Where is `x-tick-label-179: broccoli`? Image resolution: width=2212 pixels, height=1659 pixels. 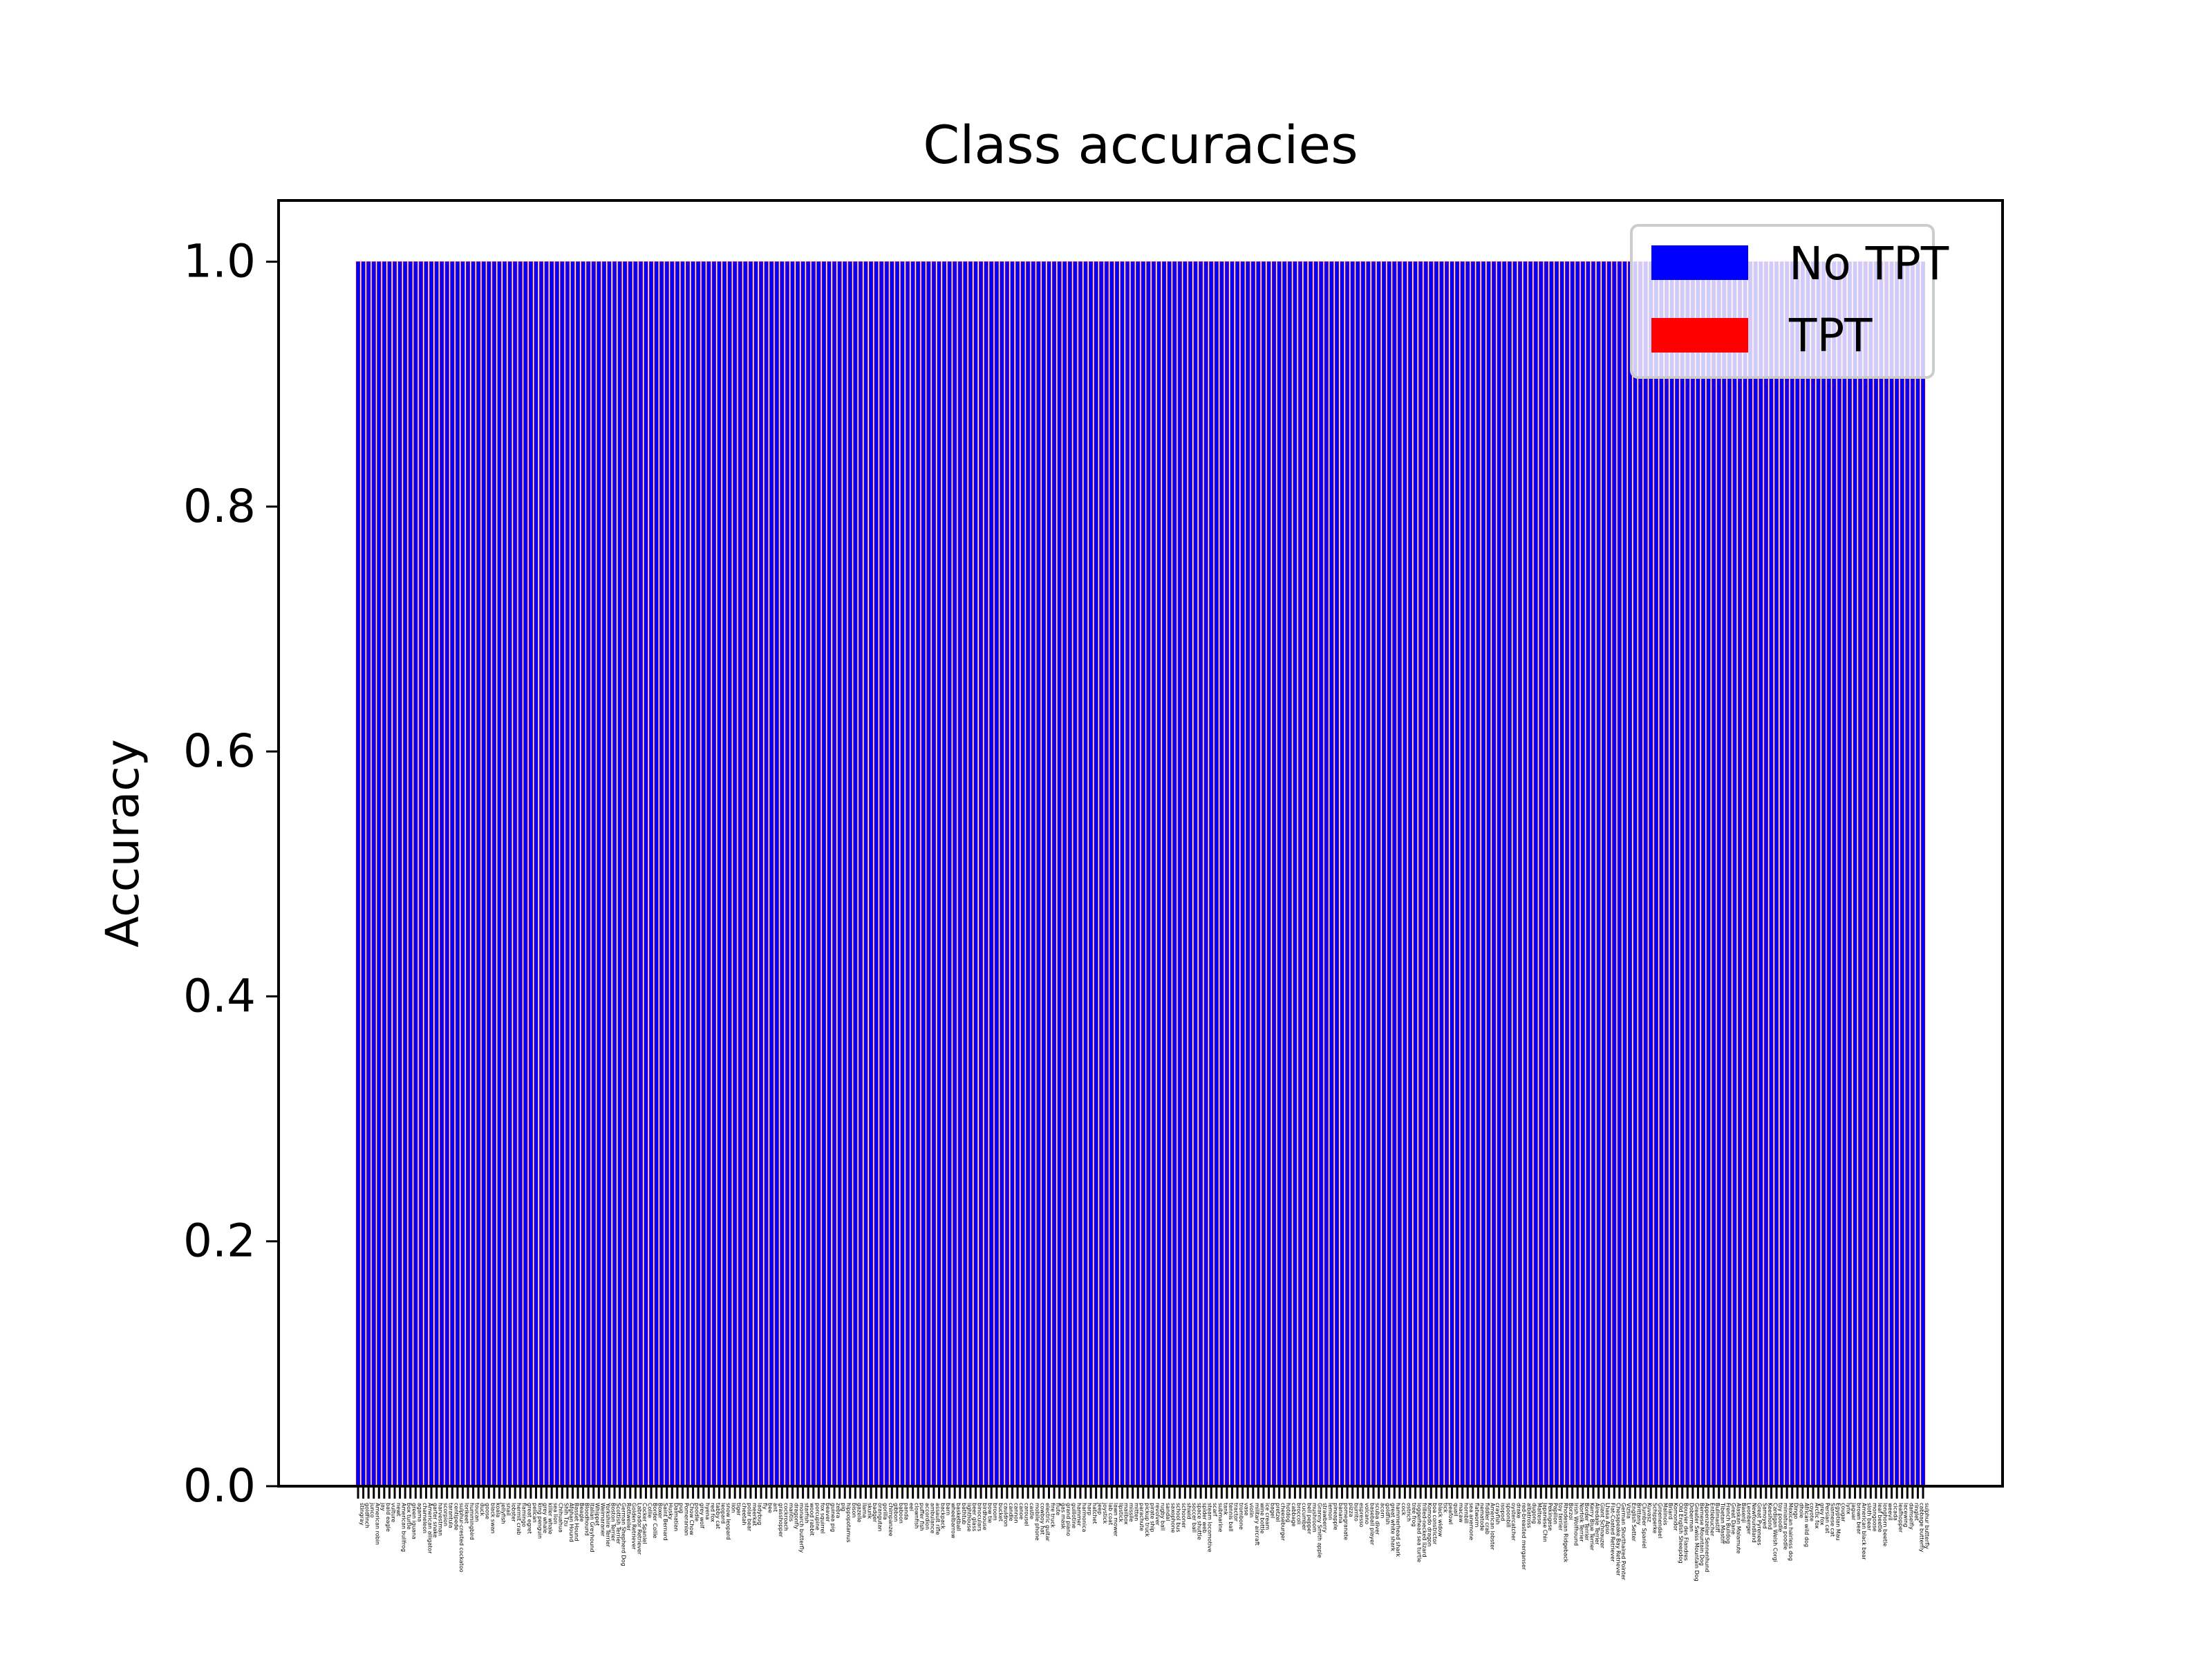 x-tick-label-179: broccoli is located at coordinates (1298, 1513).